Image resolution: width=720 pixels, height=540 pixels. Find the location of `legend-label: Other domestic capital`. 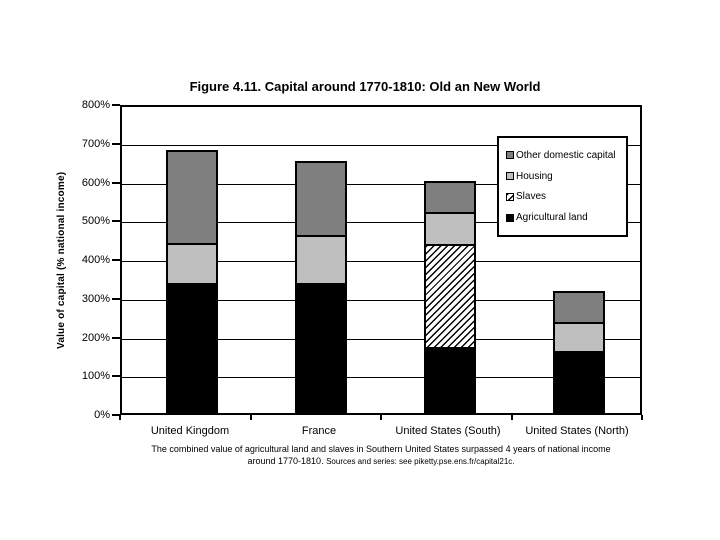

legend-label: Other domestic capital is located at coordinates (566, 155).